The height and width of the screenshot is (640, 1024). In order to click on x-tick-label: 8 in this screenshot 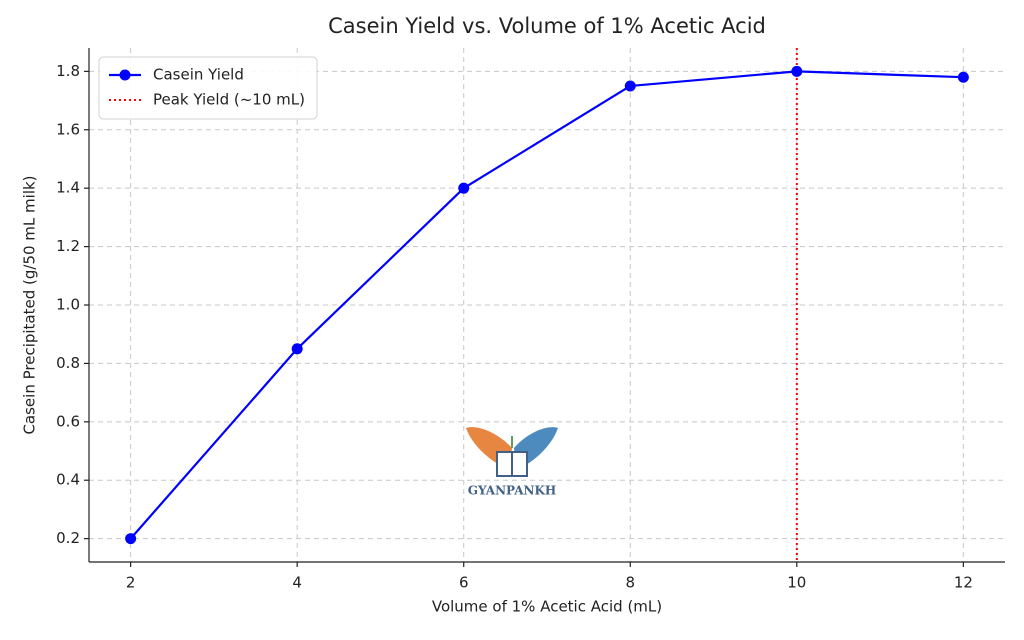, I will do `click(630, 583)`.